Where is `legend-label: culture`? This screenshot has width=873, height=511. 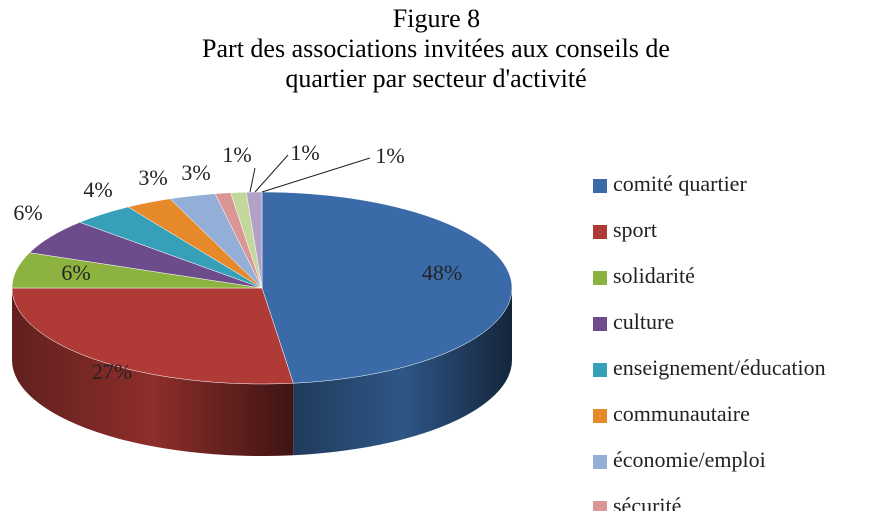 legend-label: culture is located at coordinates (643, 321).